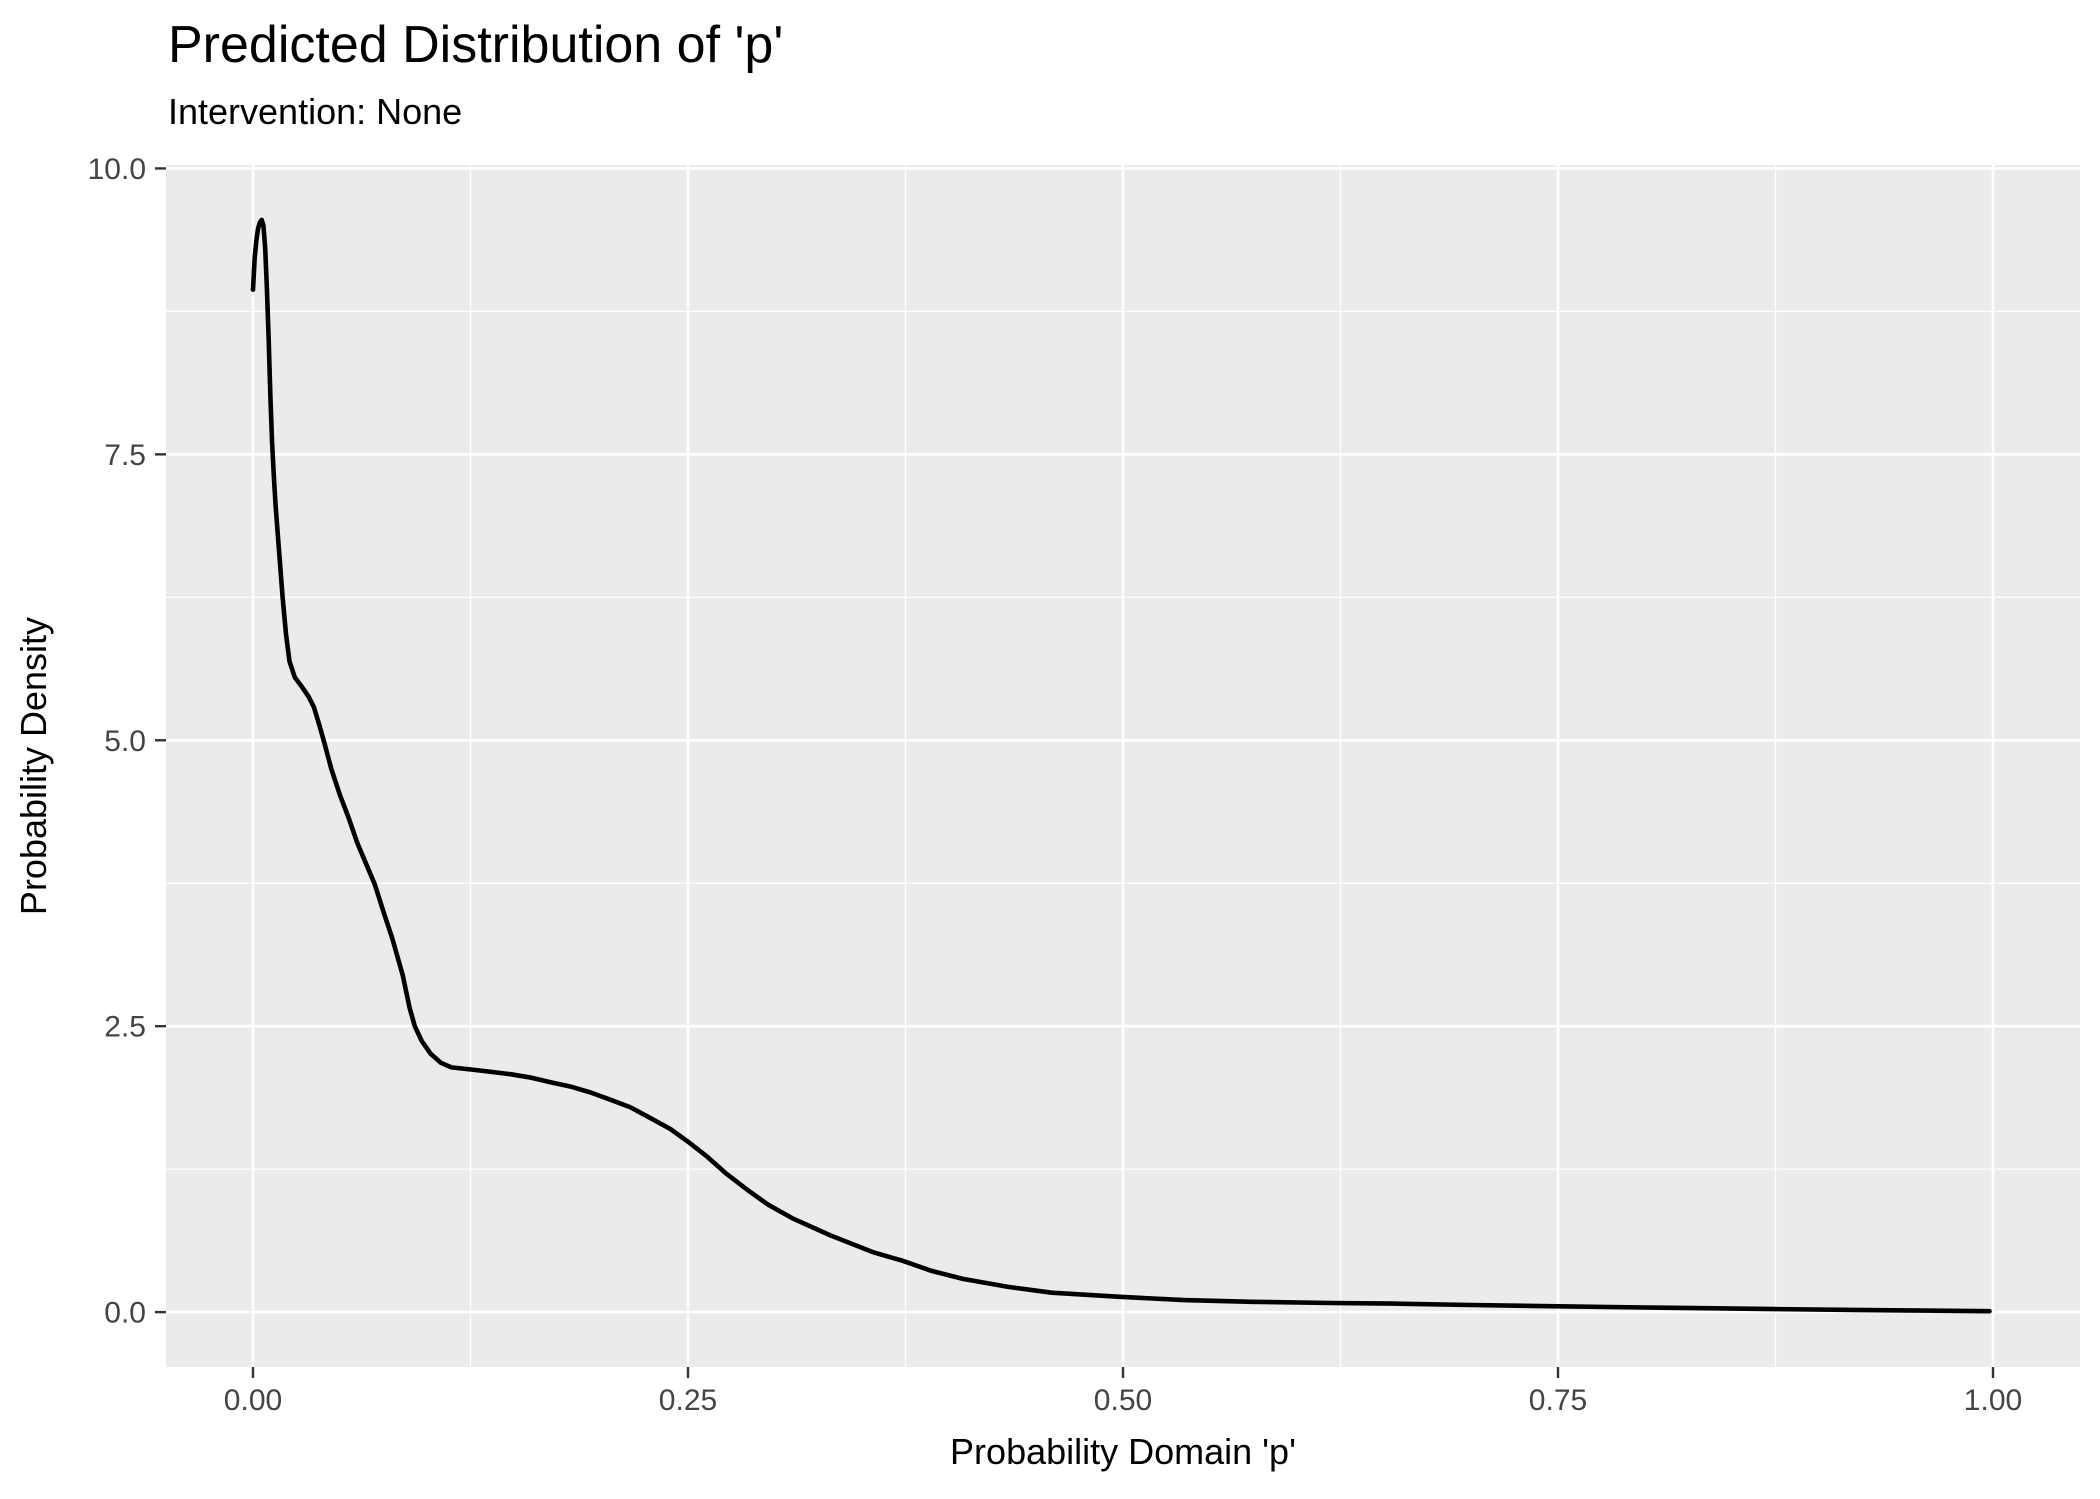  I want to click on y-tick-label: 10.0, so click(117, 169).